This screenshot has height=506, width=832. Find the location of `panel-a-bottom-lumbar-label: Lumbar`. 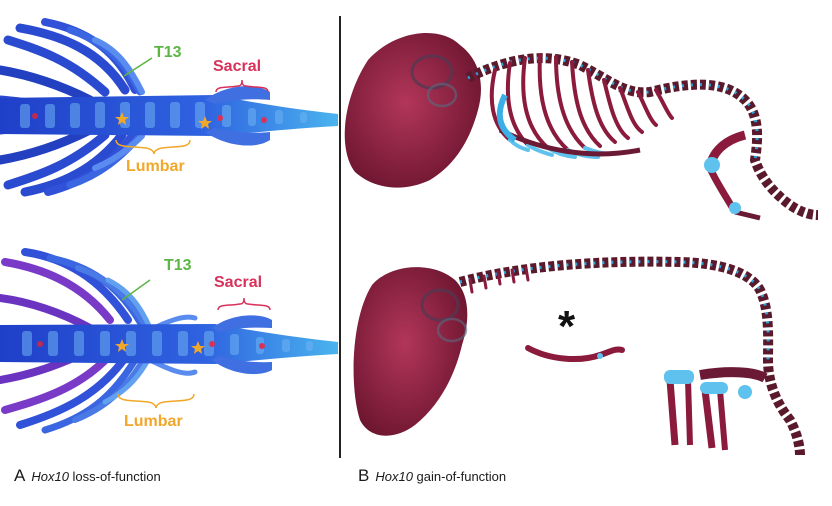

panel-a-bottom-lumbar-label: Lumbar is located at coordinates (153, 421).